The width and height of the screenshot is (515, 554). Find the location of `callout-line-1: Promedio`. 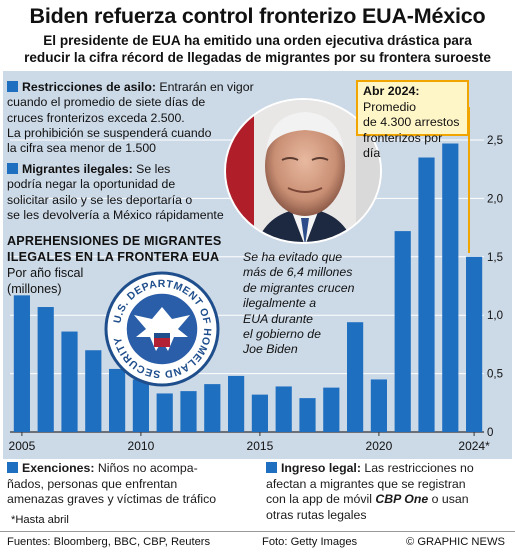

callout-line-1: Promedio is located at coordinates (390, 106).